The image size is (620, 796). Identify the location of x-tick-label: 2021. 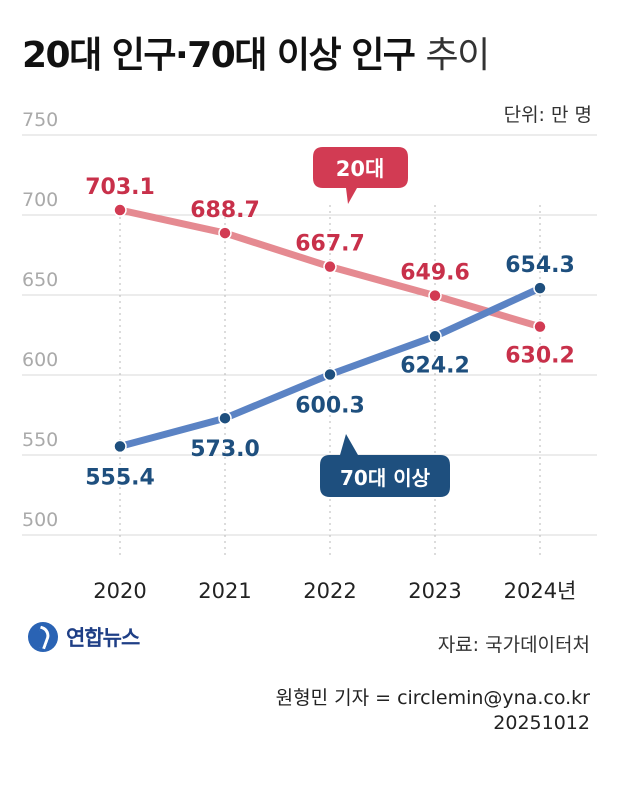
(224, 591).